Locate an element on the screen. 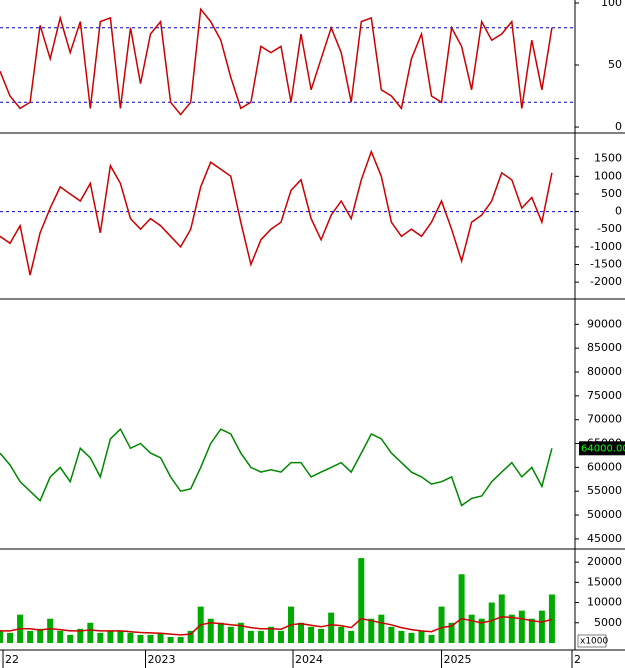 This screenshot has width=625, height=668. y-tick-label: 80000 is located at coordinates (604, 371).